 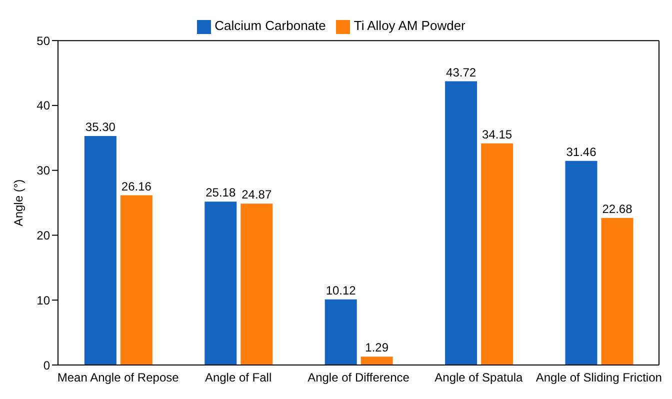 What do you see at coordinates (43, 105) in the screenshot?
I see `y-tick-label: 40` at bounding box center [43, 105].